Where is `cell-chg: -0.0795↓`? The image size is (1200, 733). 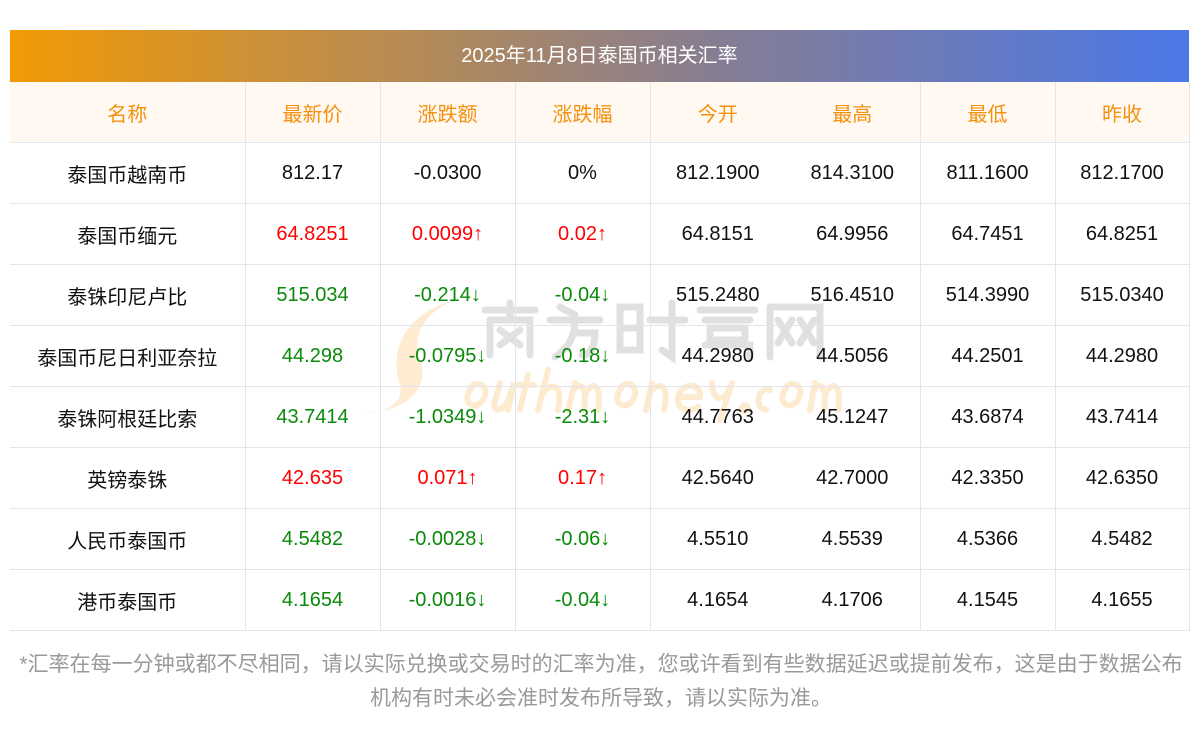 cell-chg: -0.0795↓ is located at coordinates (447, 356).